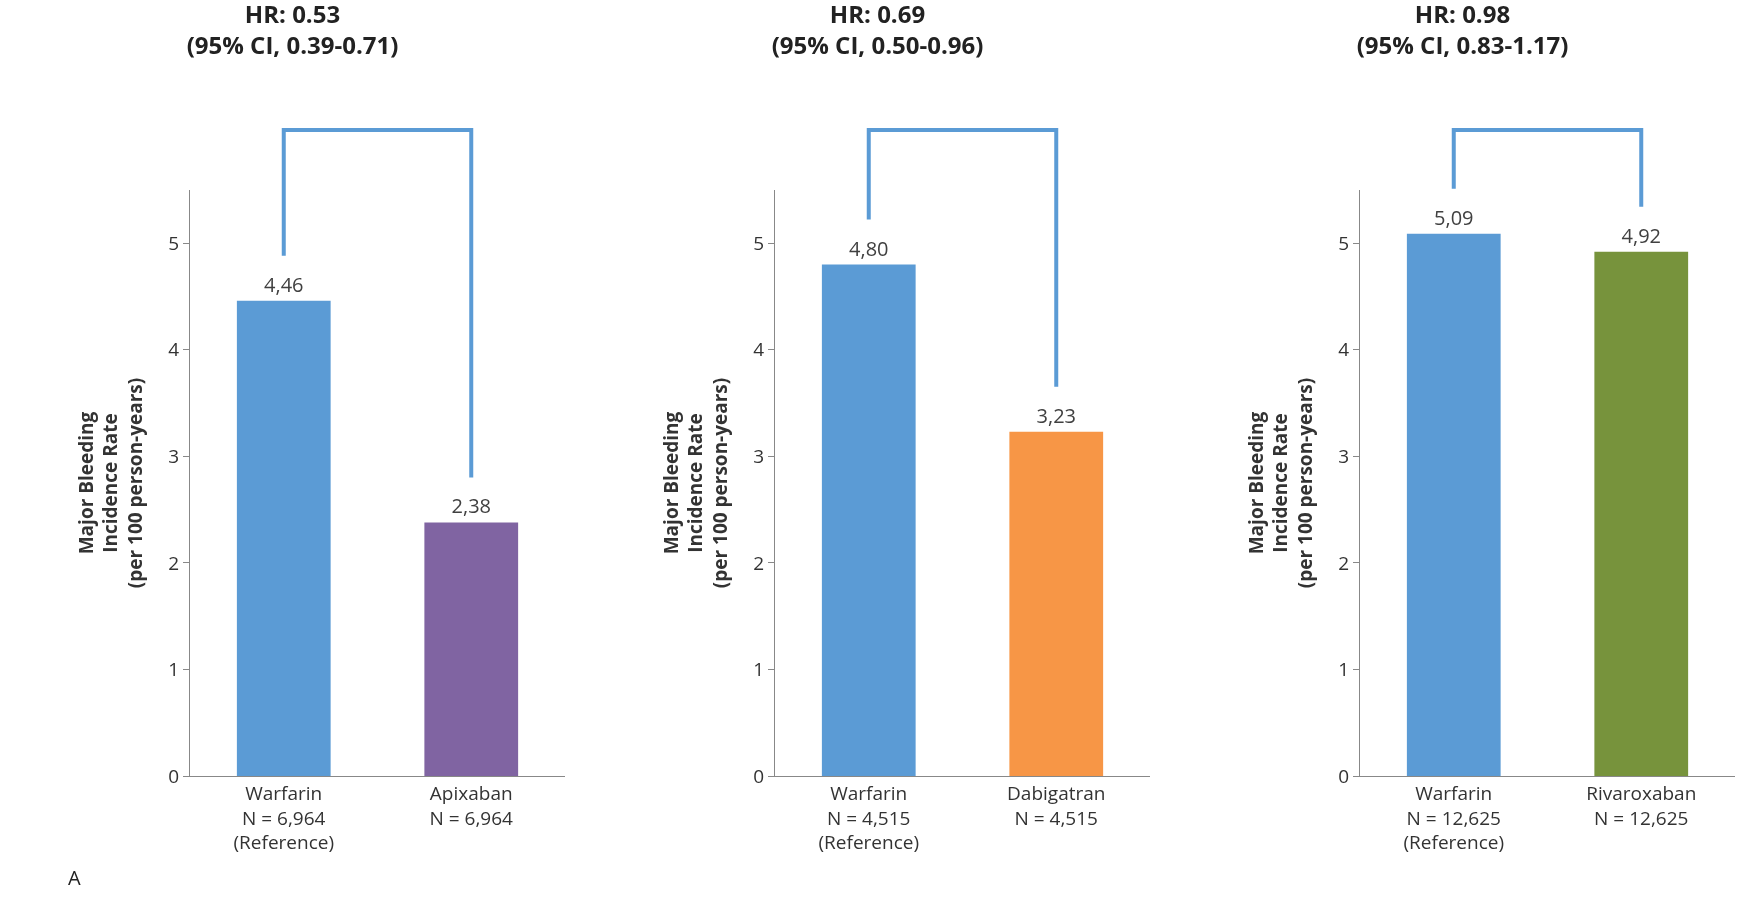 The width and height of the screenshot is (1757, 916). What do you see at coordinates (1056, 415) in the screenshot?
I see `data-label: 3,23` at bounding box center [1056, 415].